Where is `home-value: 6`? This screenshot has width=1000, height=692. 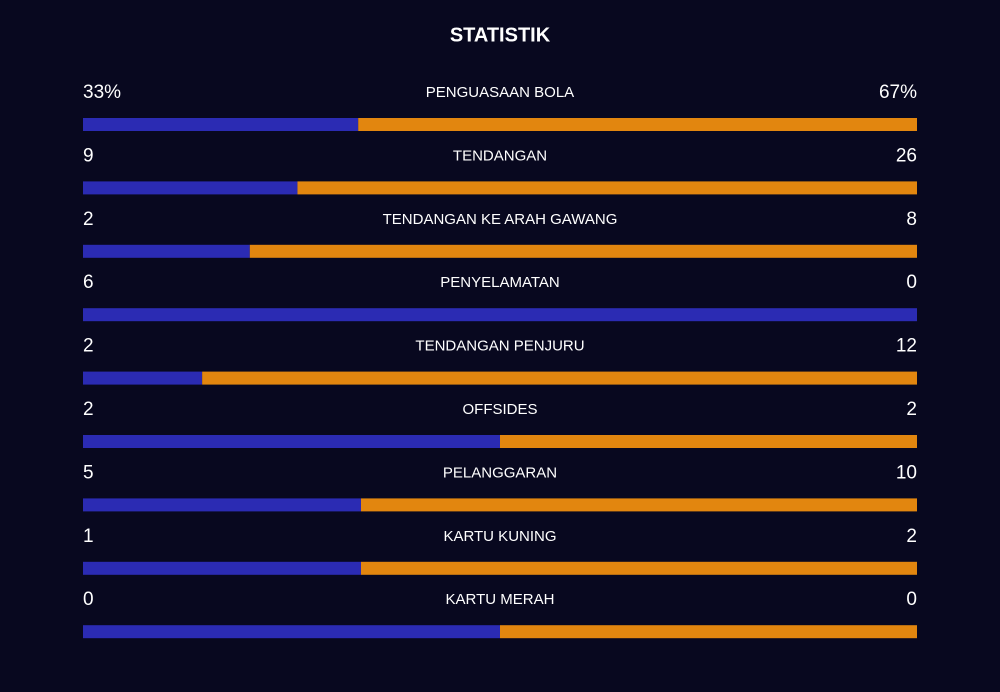
home-value: 6 is located at coordinates (88, 282).